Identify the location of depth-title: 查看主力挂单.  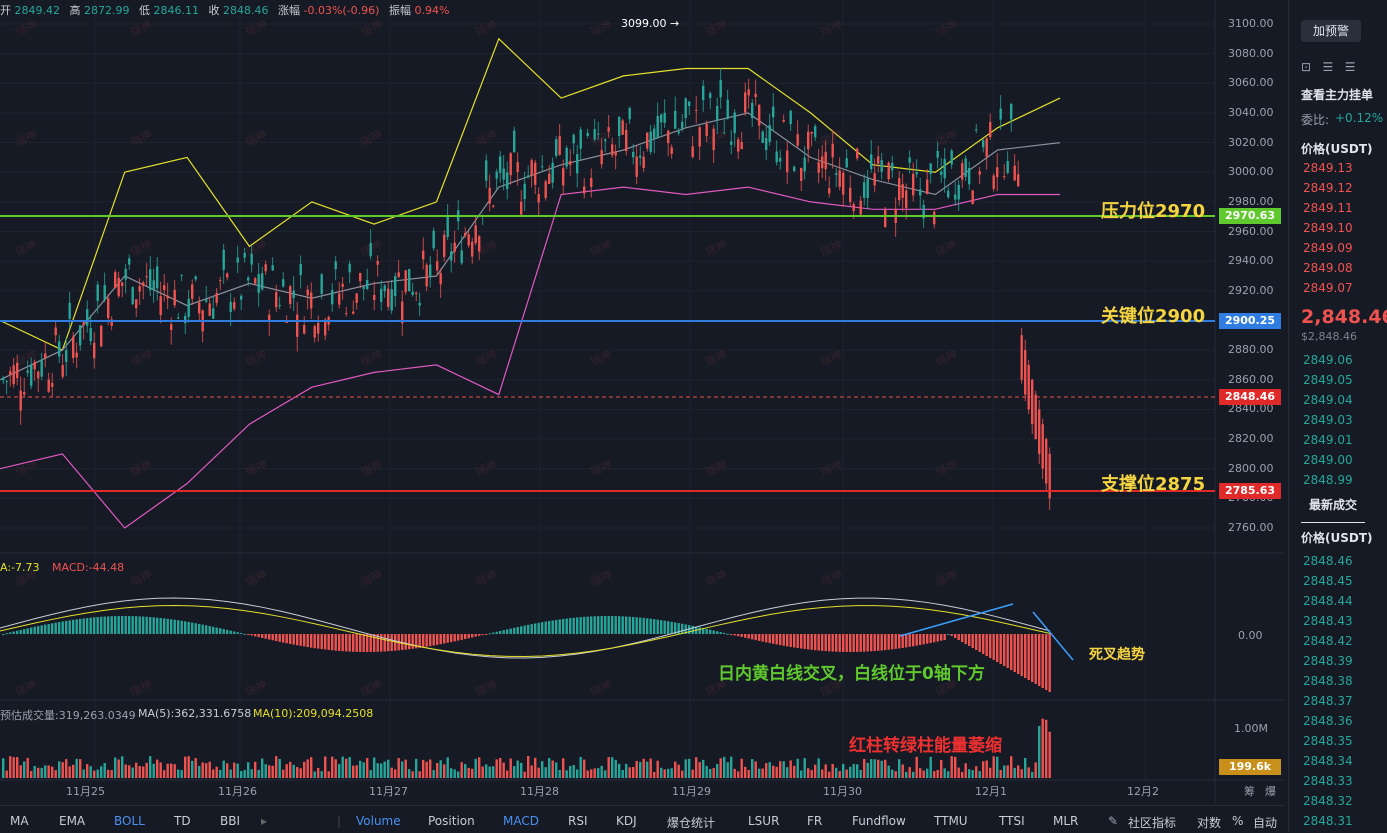
(1337, 95).